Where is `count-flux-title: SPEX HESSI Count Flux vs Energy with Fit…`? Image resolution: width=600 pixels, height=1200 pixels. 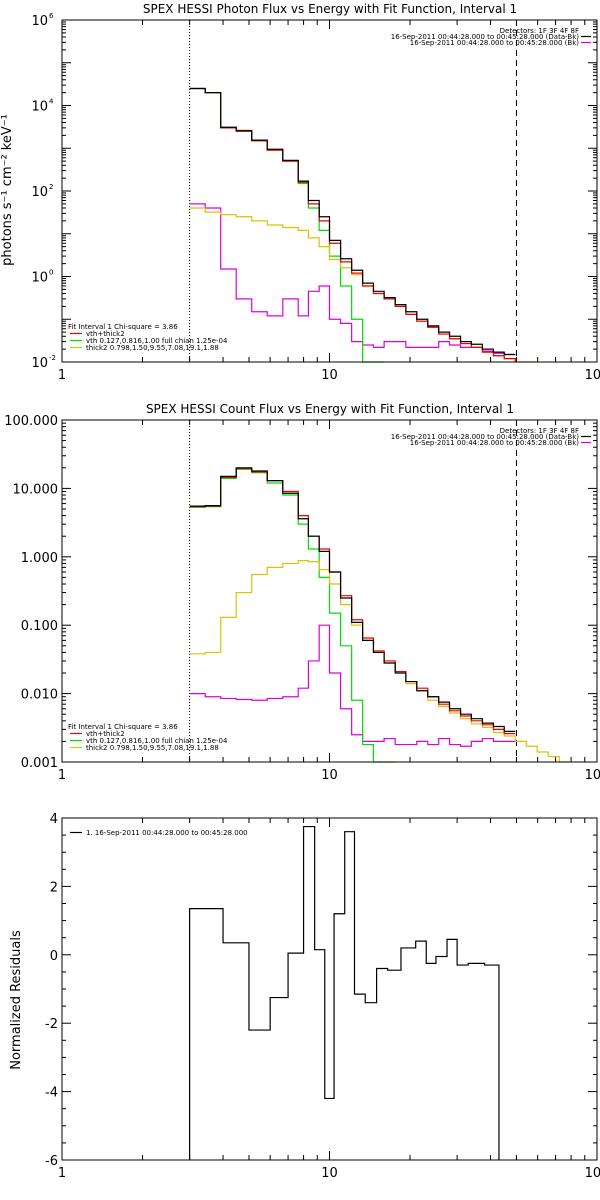 count-flux-title: SPEX HESSI Count Flux vs Energy with Fit… is located at coordinates (330, 409).